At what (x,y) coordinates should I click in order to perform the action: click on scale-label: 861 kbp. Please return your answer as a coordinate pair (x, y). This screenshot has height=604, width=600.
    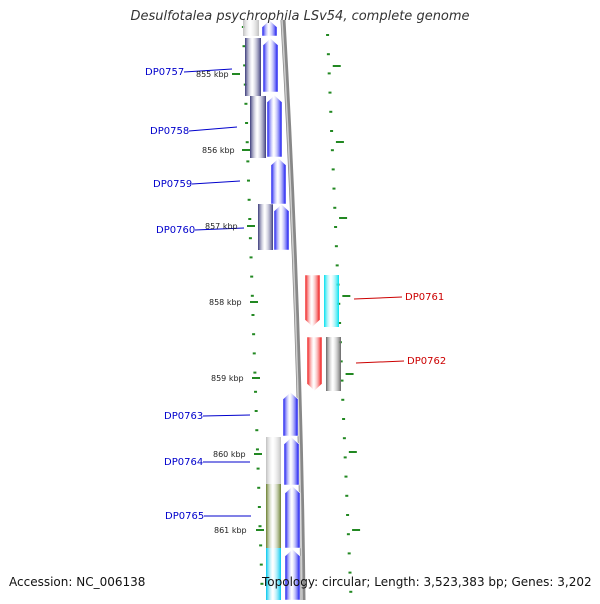
    Looking at the image, I should click on (230, 530).